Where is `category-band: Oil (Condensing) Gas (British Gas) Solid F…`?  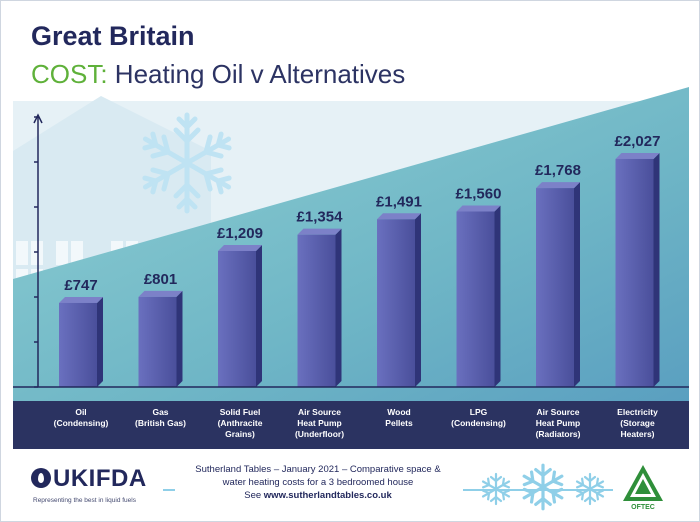 category-band: Oil (Condensing) Gas (British Gas) Solid F… is located at coordinates (351, 425).